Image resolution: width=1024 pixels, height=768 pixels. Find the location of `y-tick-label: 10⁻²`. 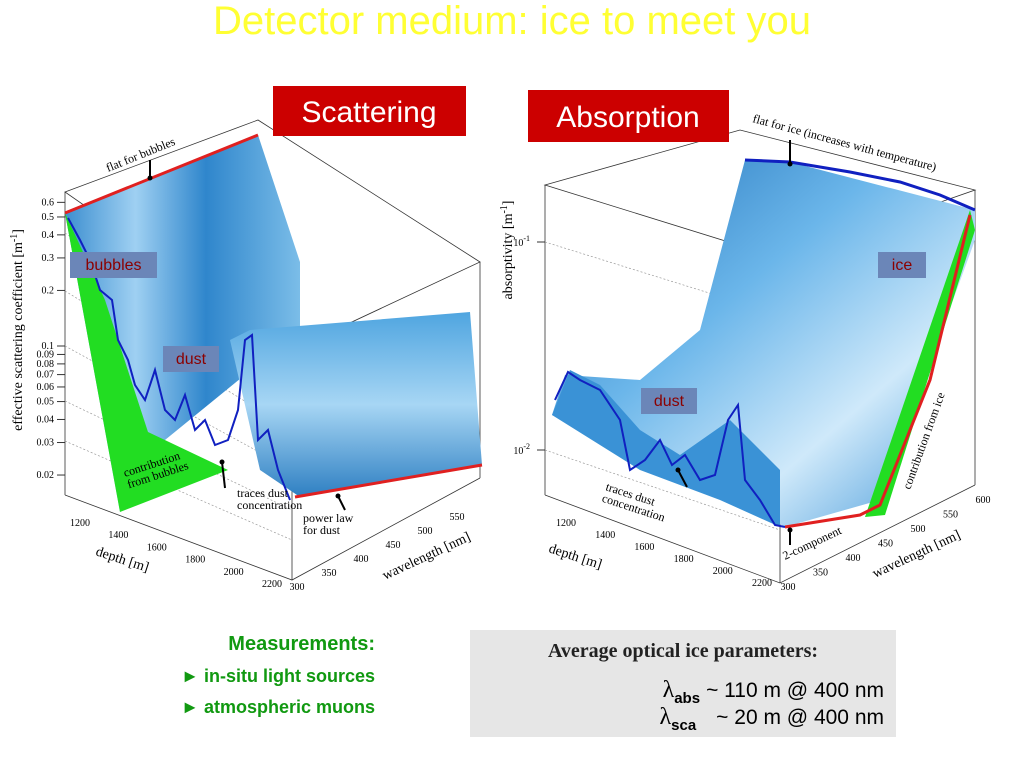

y-tick-label: 10⁻² is located at coordinates (521, 449).